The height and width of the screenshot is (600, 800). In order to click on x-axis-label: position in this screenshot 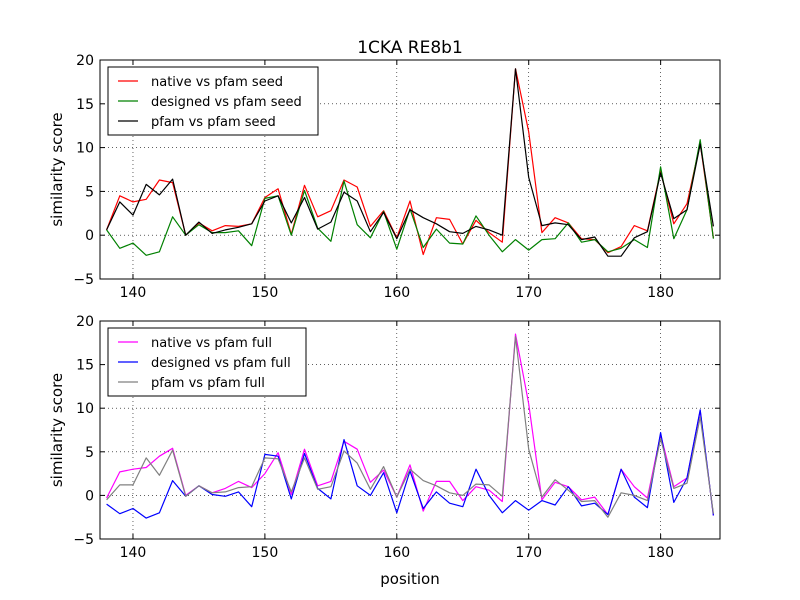, I will do `click(409, 579)`.